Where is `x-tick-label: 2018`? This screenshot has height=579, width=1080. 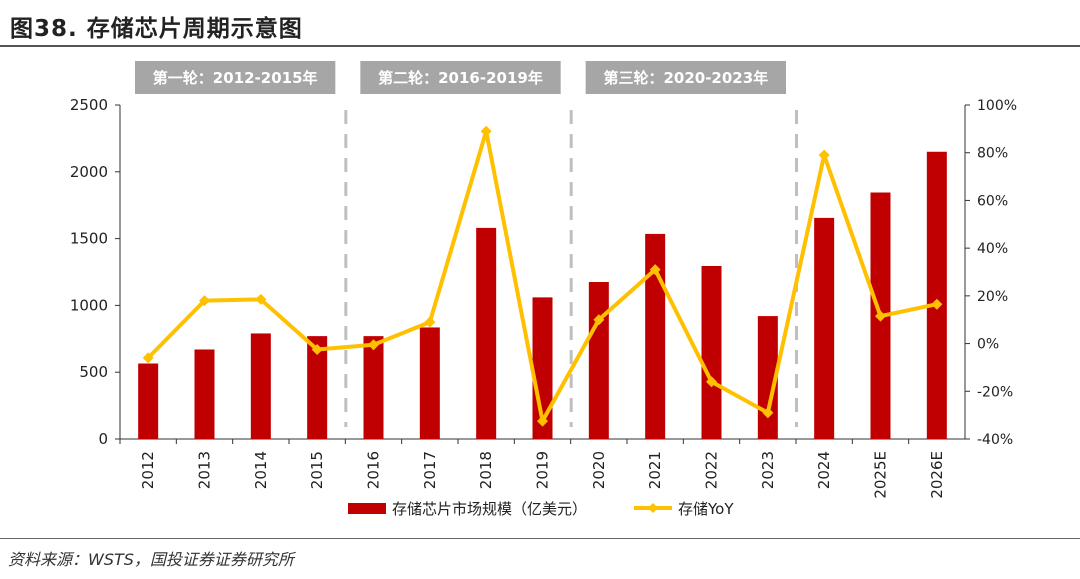 x-tick-label: 2018 is located at coordinates (486, 470).